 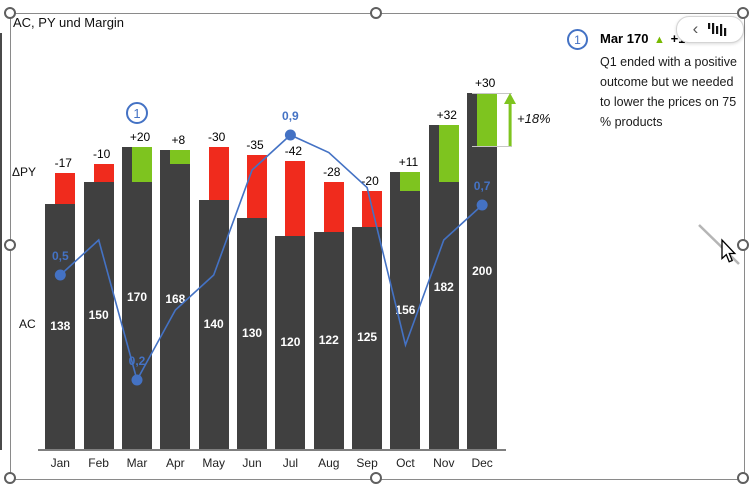 I want to click on margin-point-label: 0,2, so click(x=137, y=361).